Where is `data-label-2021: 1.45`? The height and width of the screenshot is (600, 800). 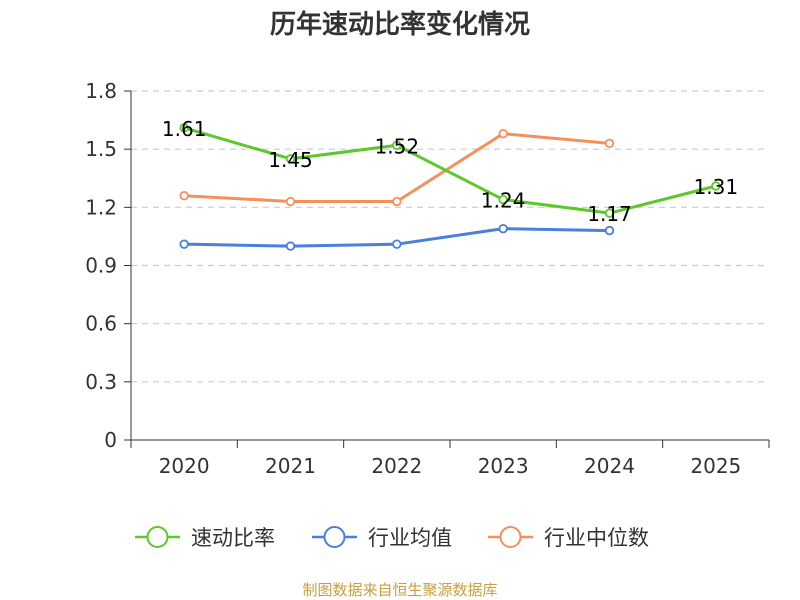
data-label-2021: 1.45 is located at coordinates (290, 160).